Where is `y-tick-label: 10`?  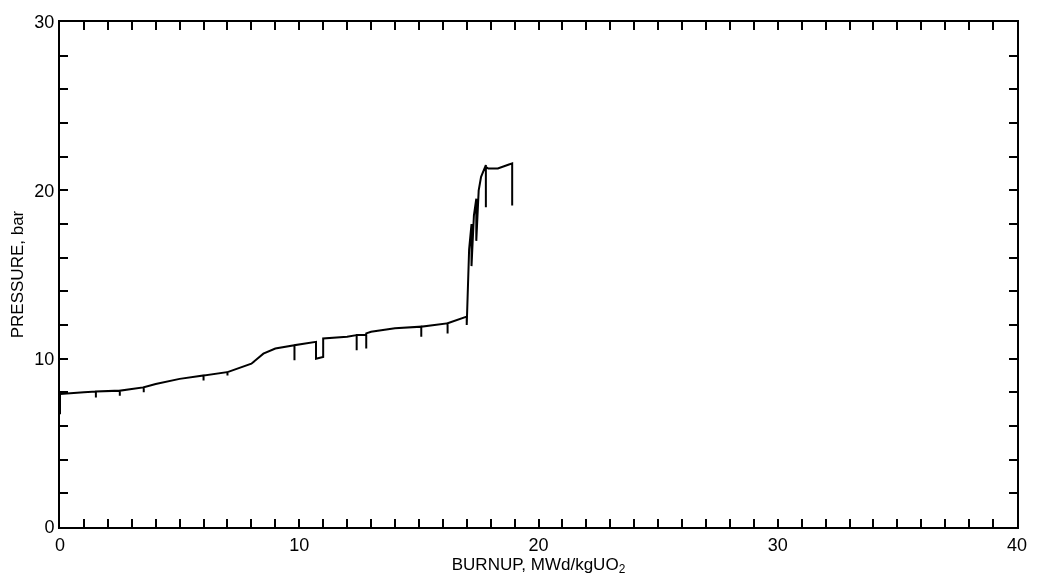 y-tick-label: 10 is located at coordinates (44, 358).